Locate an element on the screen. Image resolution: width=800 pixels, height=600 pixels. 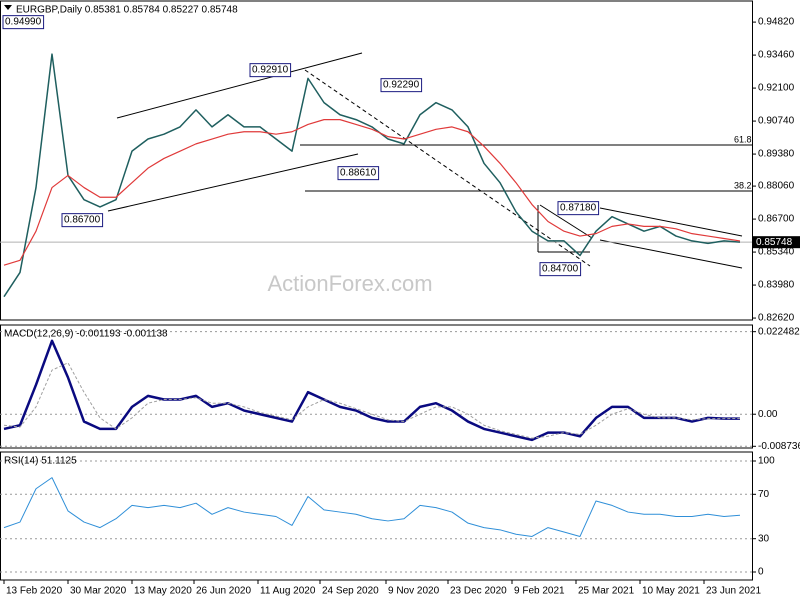
y-tick-label: 0.82620 is located at coordinates (776, 318).